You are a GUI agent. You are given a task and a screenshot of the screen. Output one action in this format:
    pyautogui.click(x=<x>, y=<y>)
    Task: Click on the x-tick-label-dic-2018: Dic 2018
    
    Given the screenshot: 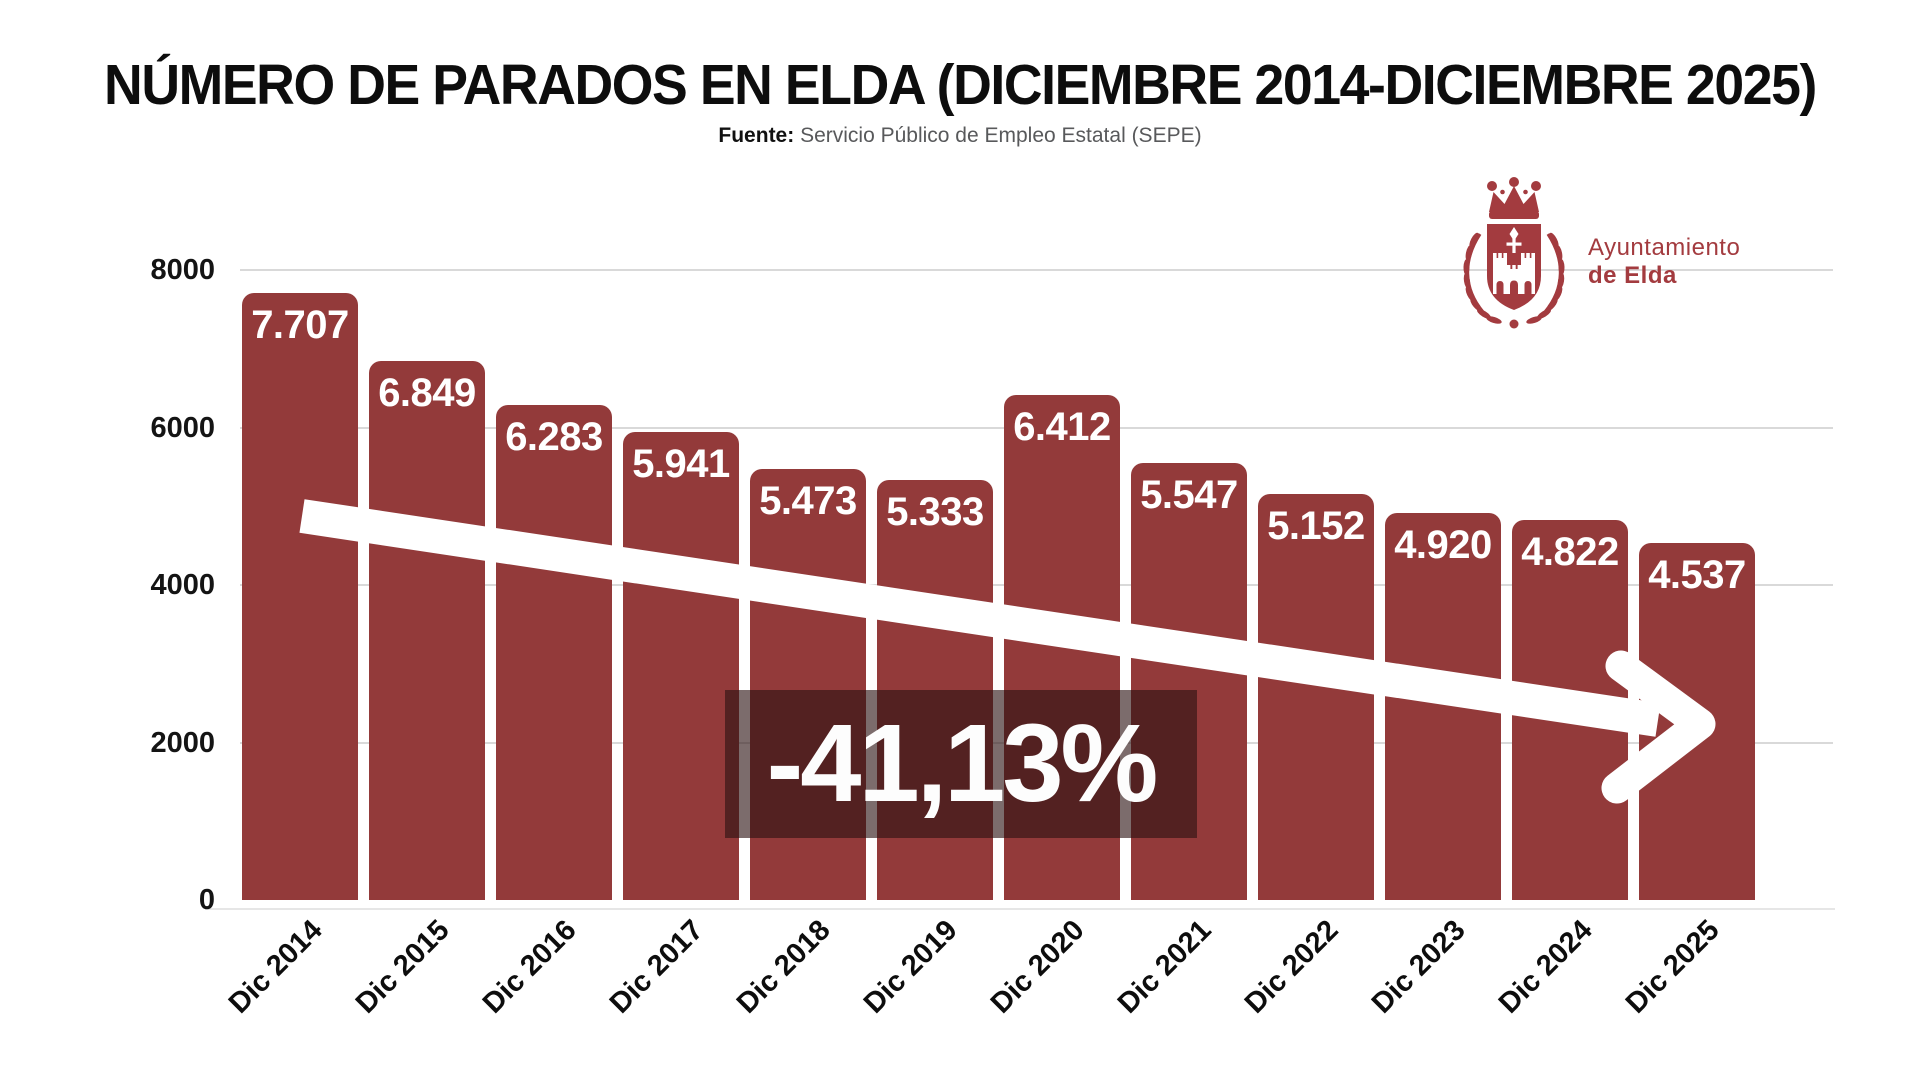 What is the action you would take?
    pyautogui.click(x=783, y=967)
    